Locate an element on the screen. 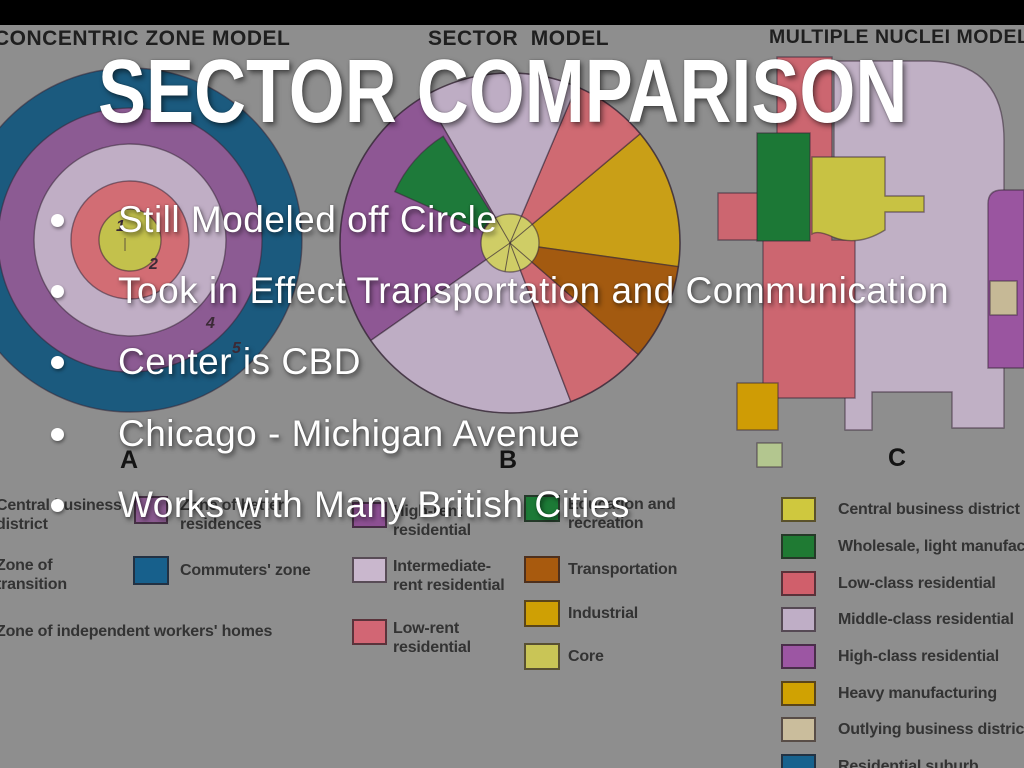  bullet-text: Works with Many British Cities is located at coordinates (374, 504).